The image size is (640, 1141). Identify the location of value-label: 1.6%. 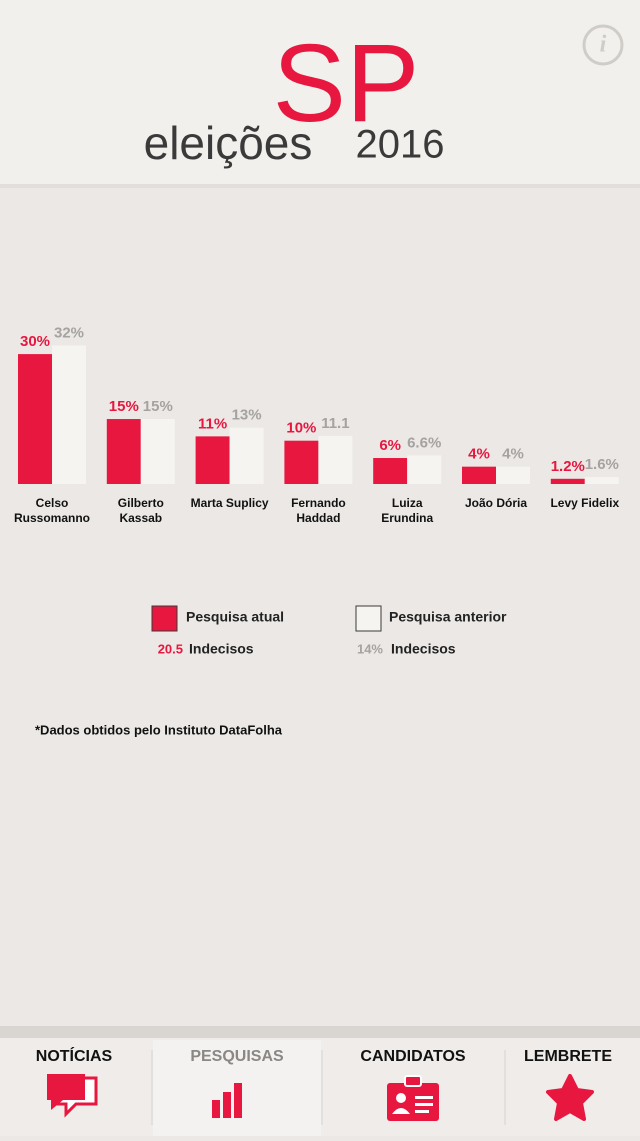
(602, 464).